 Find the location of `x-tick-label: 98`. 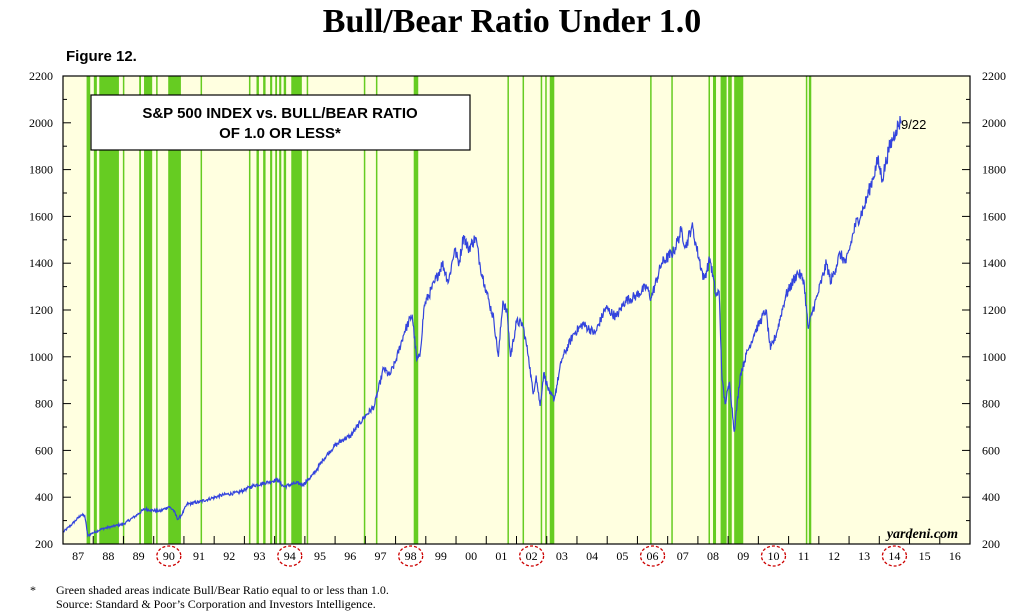

x-tick-label: 98 is located at coordinates (411, 556).